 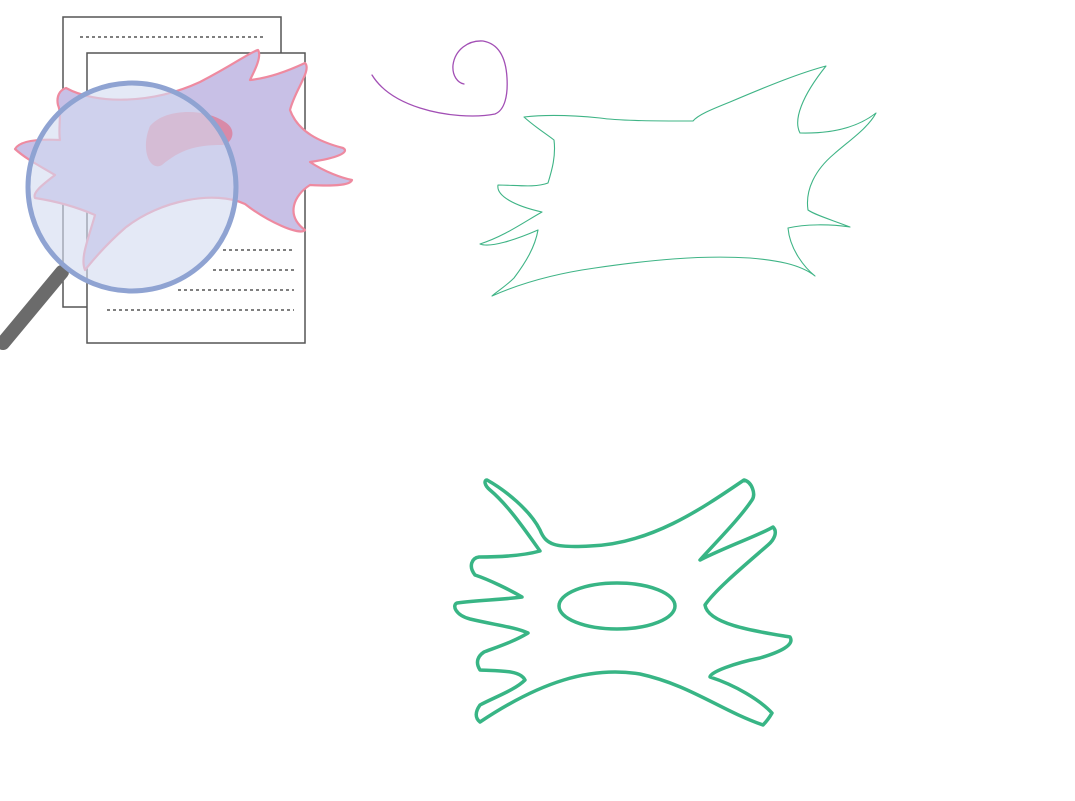 What do you see at coordinates (34, 307) in the screenshot?
I see `magnifying-glass-handle` at bounding box center [34, 307].